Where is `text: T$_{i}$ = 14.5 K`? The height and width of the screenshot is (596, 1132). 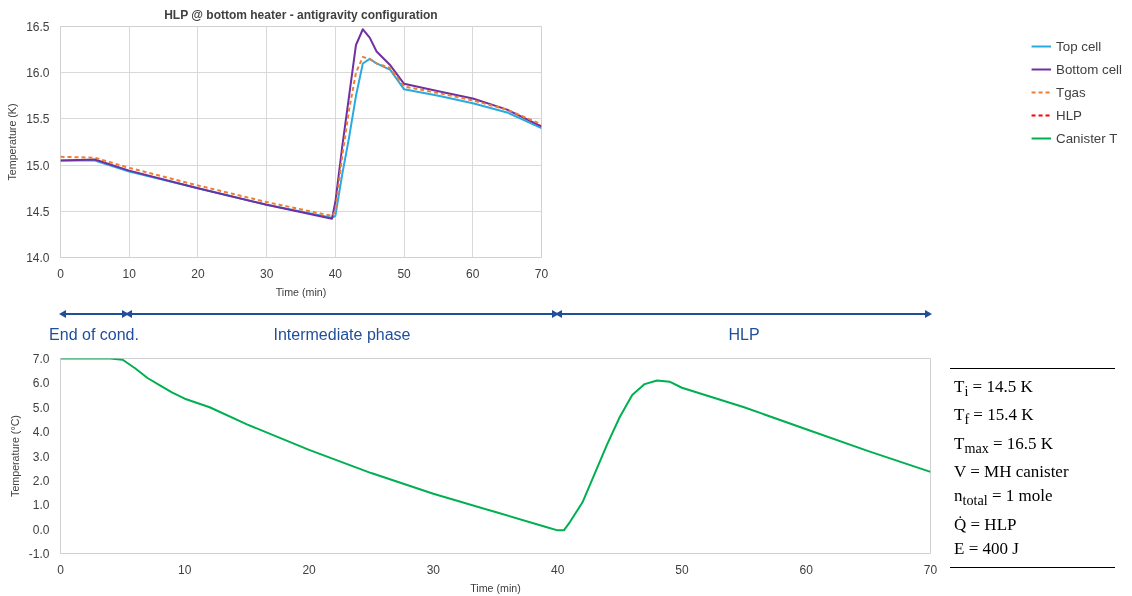
text: T$_{i}$ = 14.5 K is located at coordinates (993, 388).